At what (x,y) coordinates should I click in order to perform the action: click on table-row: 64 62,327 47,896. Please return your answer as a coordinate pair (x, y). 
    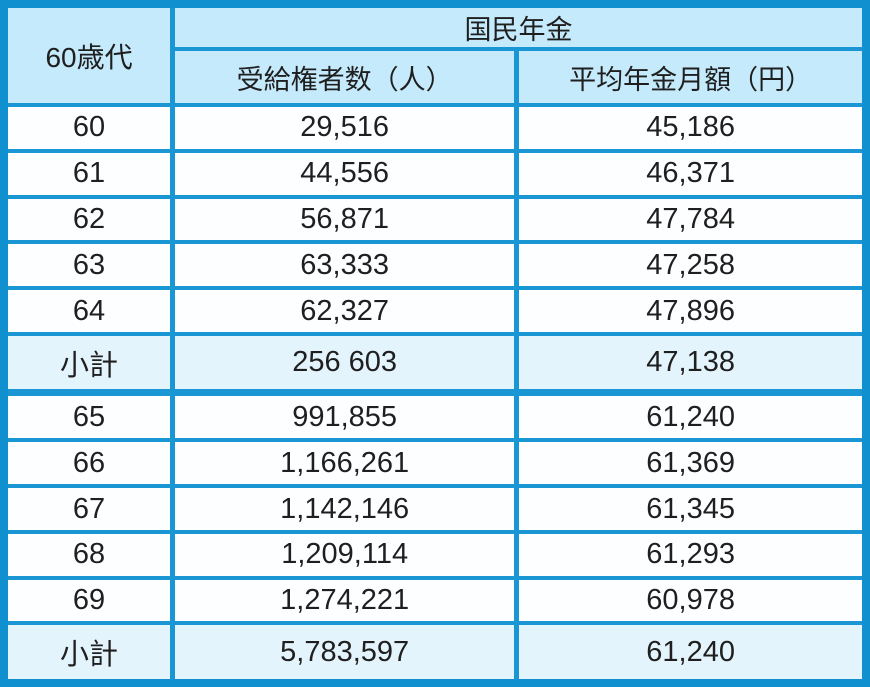
    Looking at the image, I should click on (435, 311).